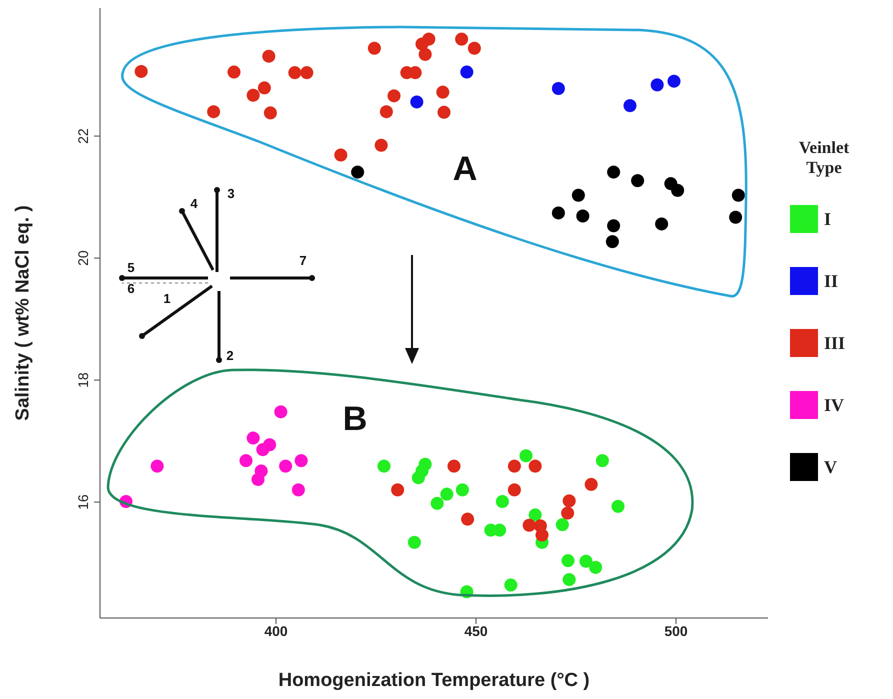 The height and width of the screenshot is (699, 893). Describe the element at coordinates (676, 630) in the screenshot. I see `x-tick-label: 500` at that location.